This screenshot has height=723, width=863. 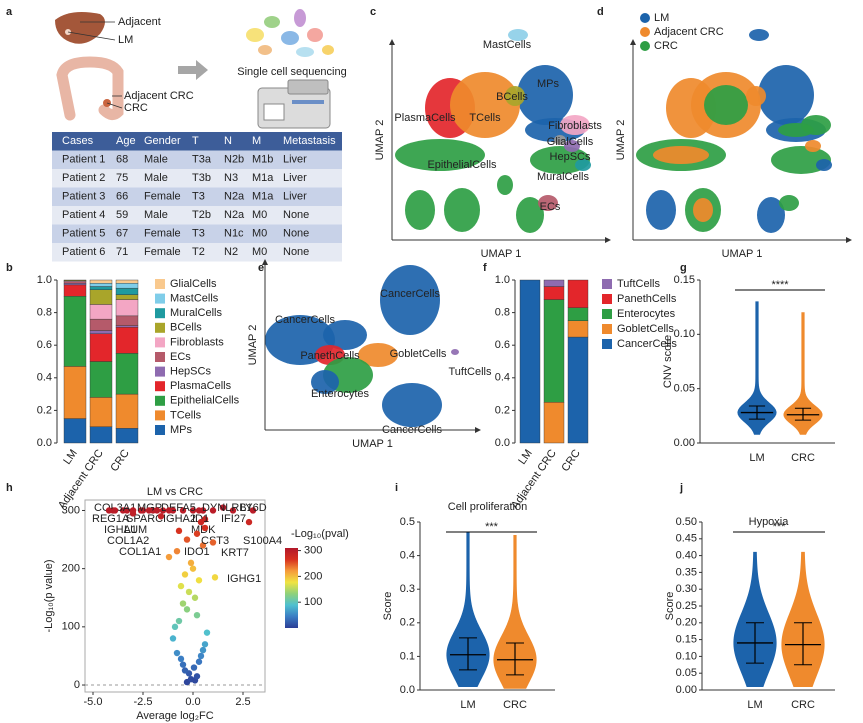 I want to click on legend-label: TCells, so click(x=186, y=415).